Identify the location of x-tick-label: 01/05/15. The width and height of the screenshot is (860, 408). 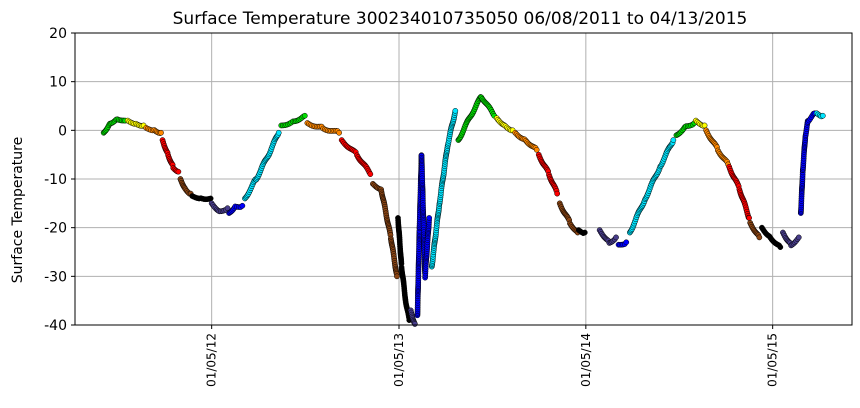
(773, 360).